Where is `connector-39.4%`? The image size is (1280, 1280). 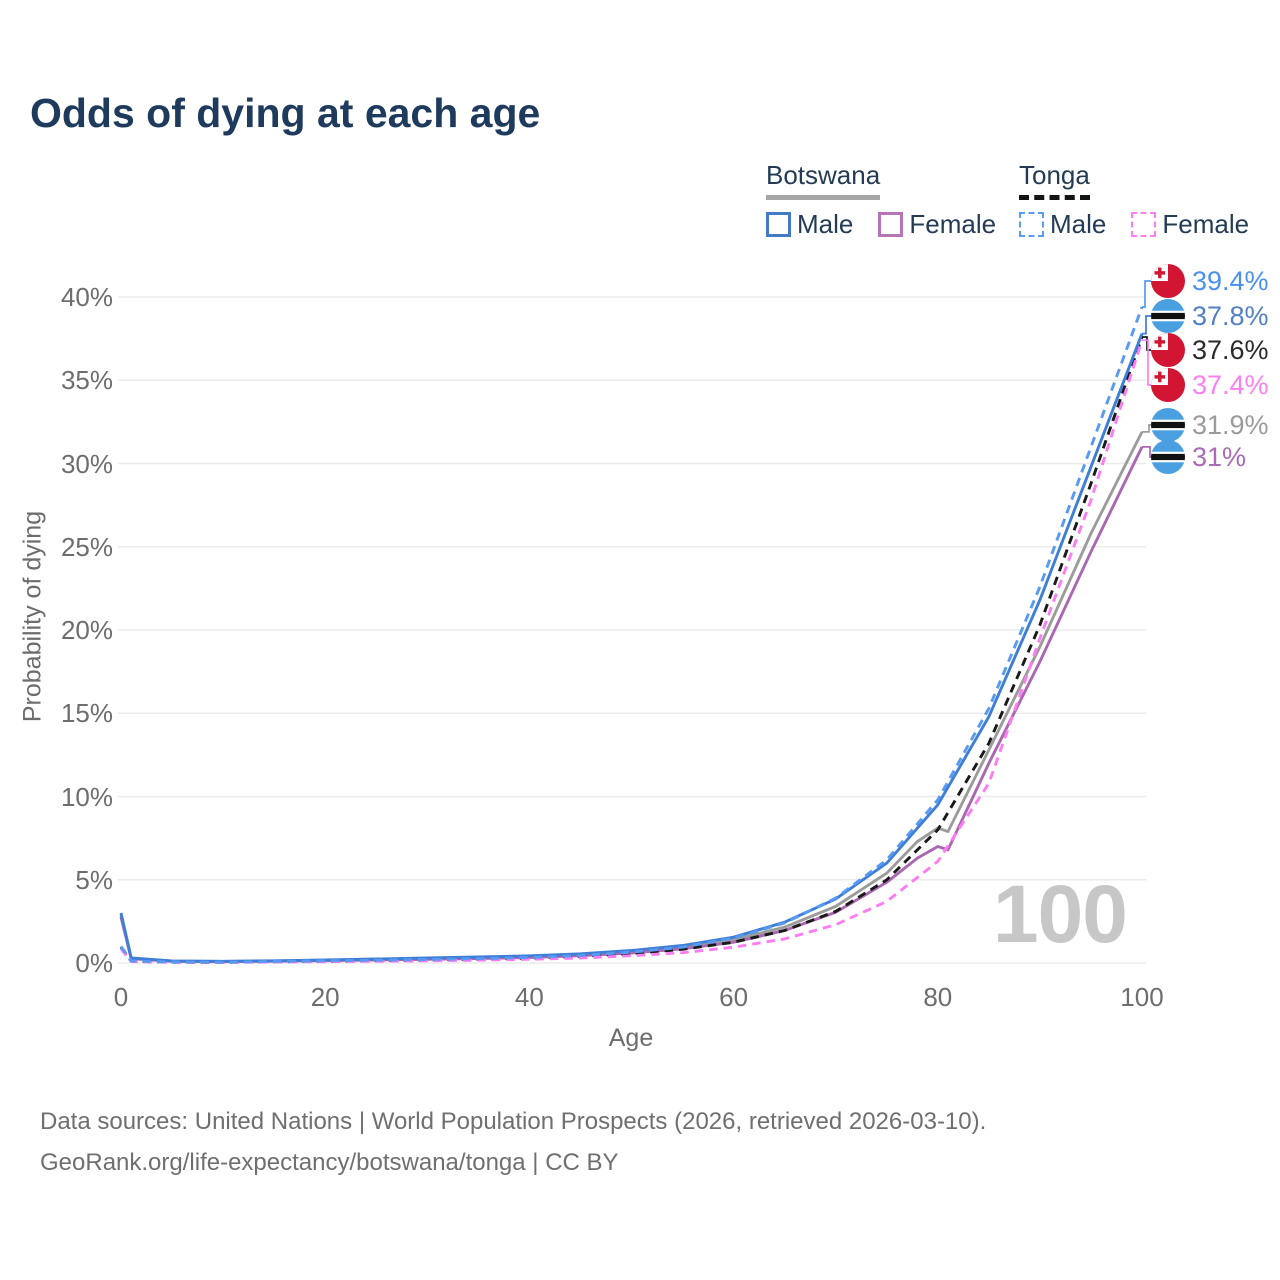
connector-39.4% is located at coordinates (1146, 294).